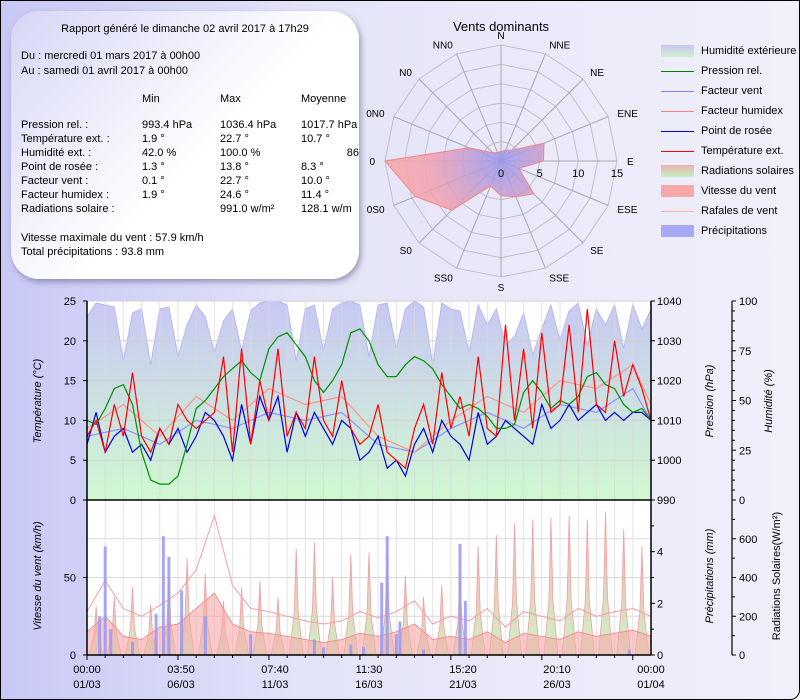  What do you see at coordinates (732, 91) in the screenshot?
I see `legend-label: Facteur vent` at bounding box center [732, 91].